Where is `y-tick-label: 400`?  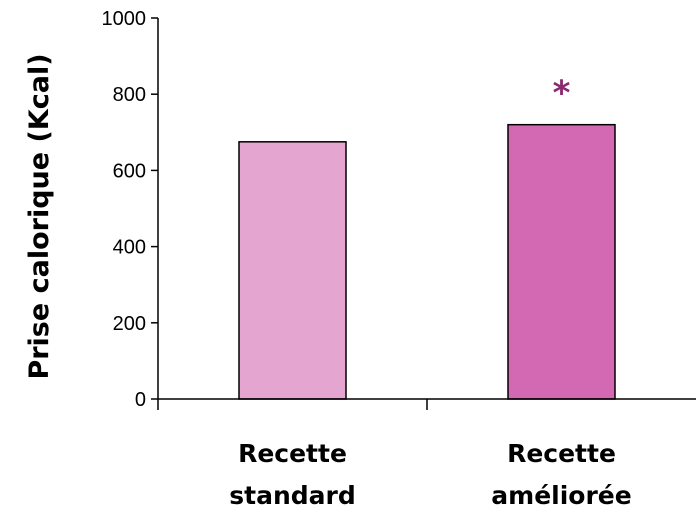
y-tick-label: 400 is located at coordinates (129, 248).